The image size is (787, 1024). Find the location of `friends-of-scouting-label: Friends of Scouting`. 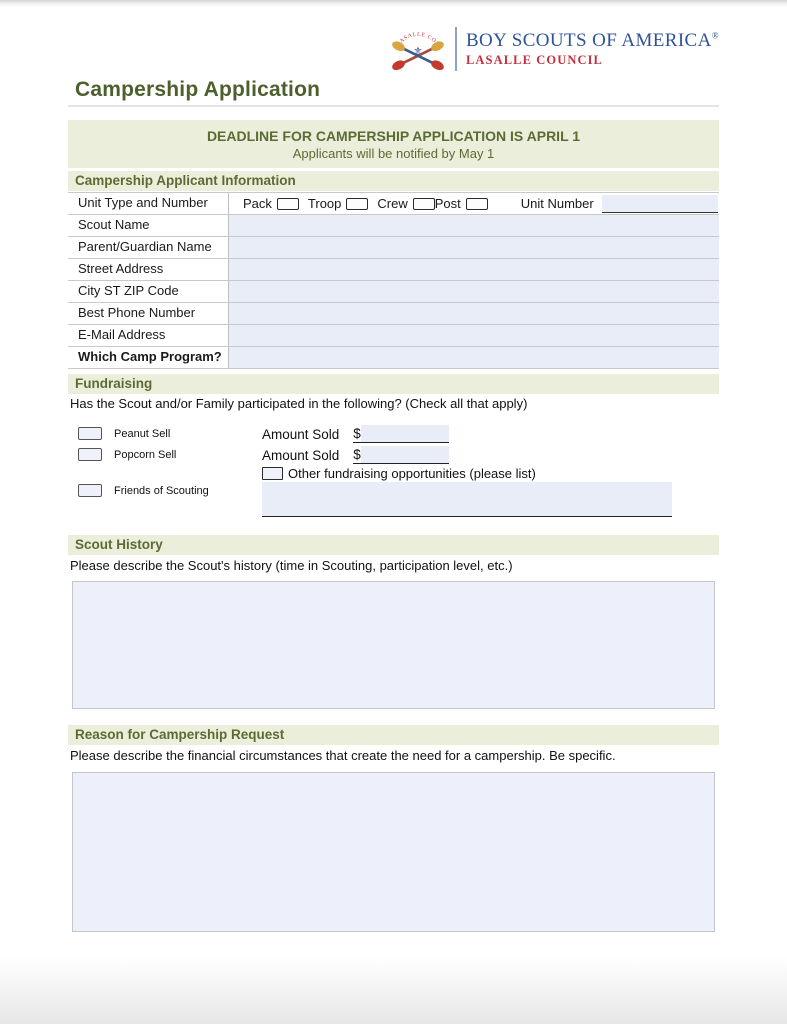

friends-of-scouting-label: Friends of Scouting is located at coordinates (161, 490).